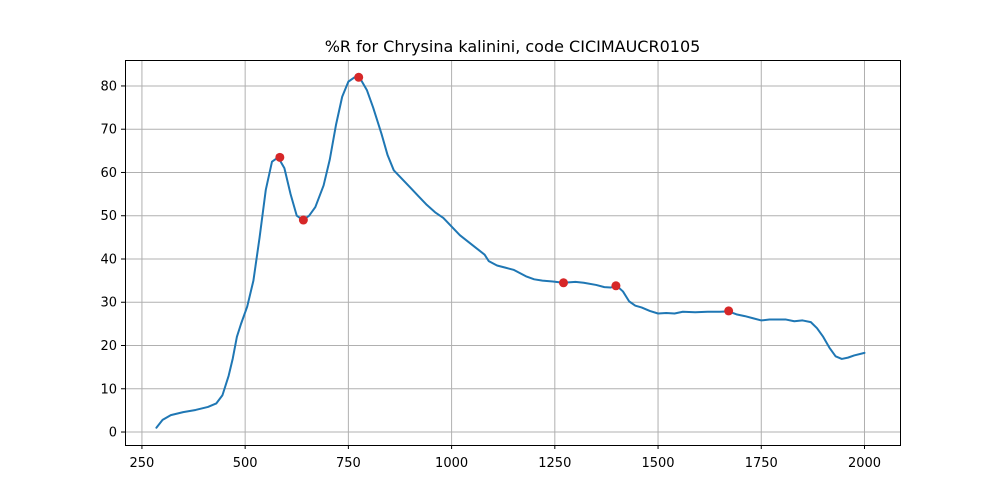 This screenshot has height=500, width=1000. I want to click on x-tick-label: 1000, so click(451, 463).